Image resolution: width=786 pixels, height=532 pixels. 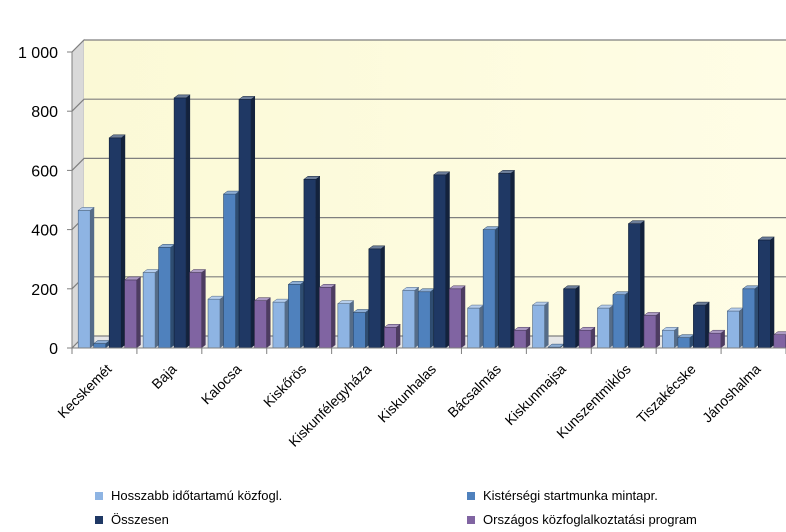 I want to click on legend-item-hosszabb: Hosszabb időtartamú közfogl., so click(x=188, y=495).